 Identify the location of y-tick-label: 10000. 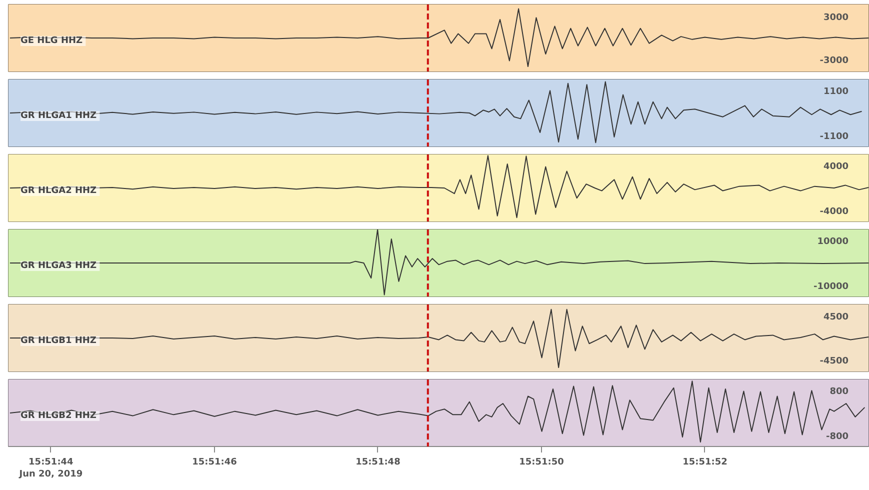
(832, 242).